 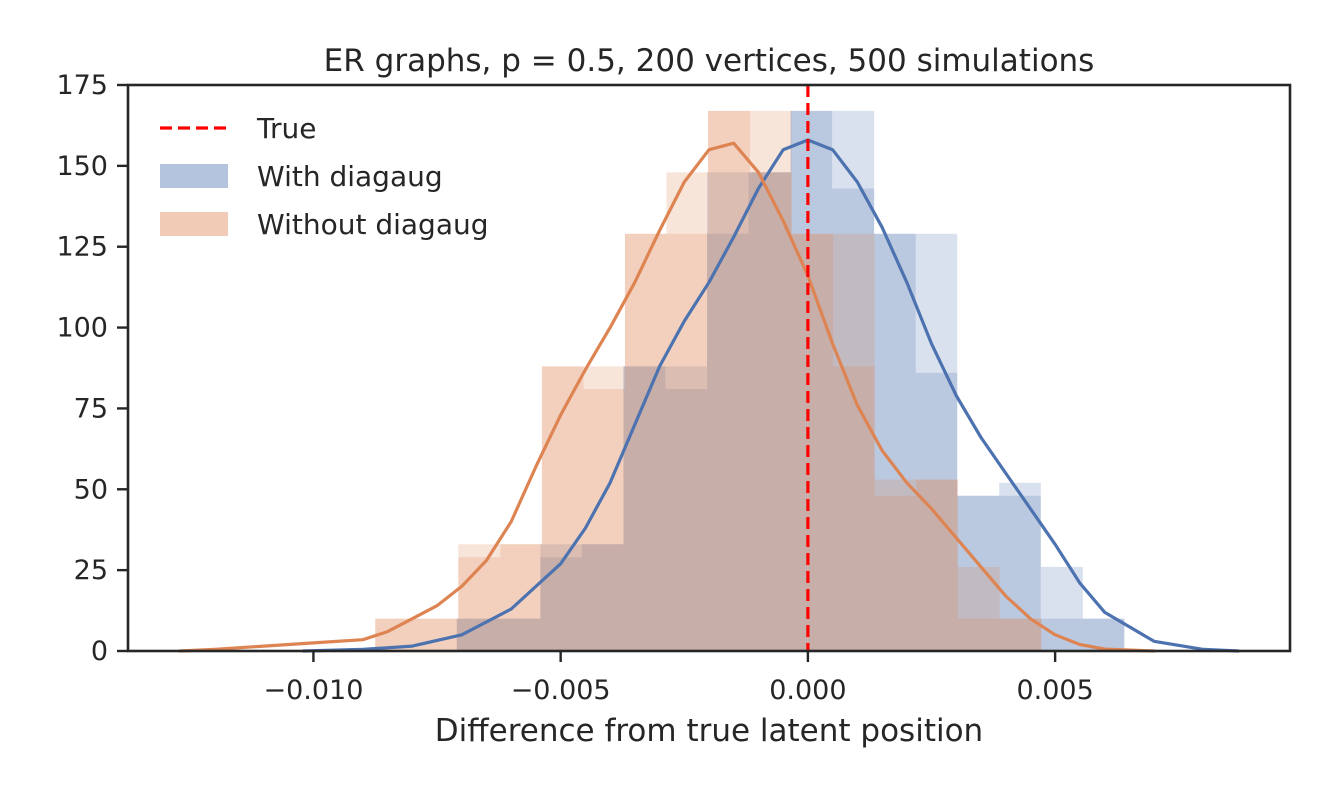 I want to click on y-tick-label: 125, so click(x=82, y=247).